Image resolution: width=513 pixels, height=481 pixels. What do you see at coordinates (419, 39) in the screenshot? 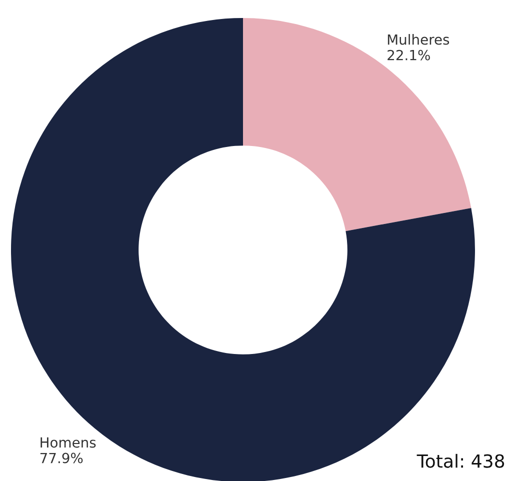
I see `slice-label: Mulheres` at bounding box center [419, 39].